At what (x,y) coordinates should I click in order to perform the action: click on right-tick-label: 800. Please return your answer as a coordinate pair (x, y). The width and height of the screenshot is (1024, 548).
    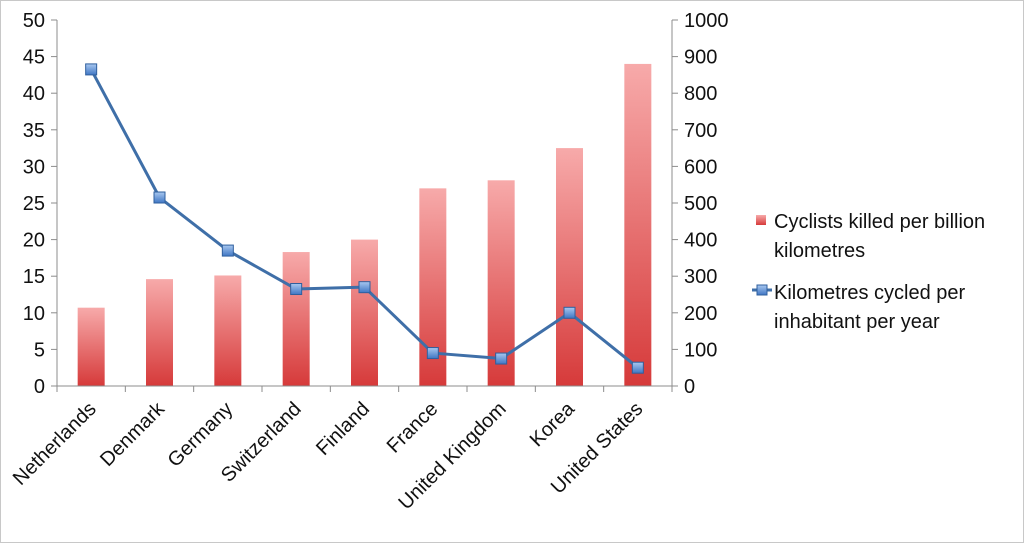
    Looking at the image, I should click on (700, 94).